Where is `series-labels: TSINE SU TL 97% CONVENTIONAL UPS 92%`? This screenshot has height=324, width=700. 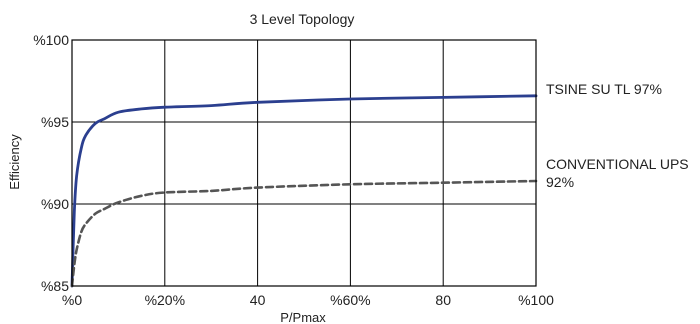
series-labels: TSINE SU TL 97% CONVENTIONAL UPS 92% is located at coordinates (617, 135).